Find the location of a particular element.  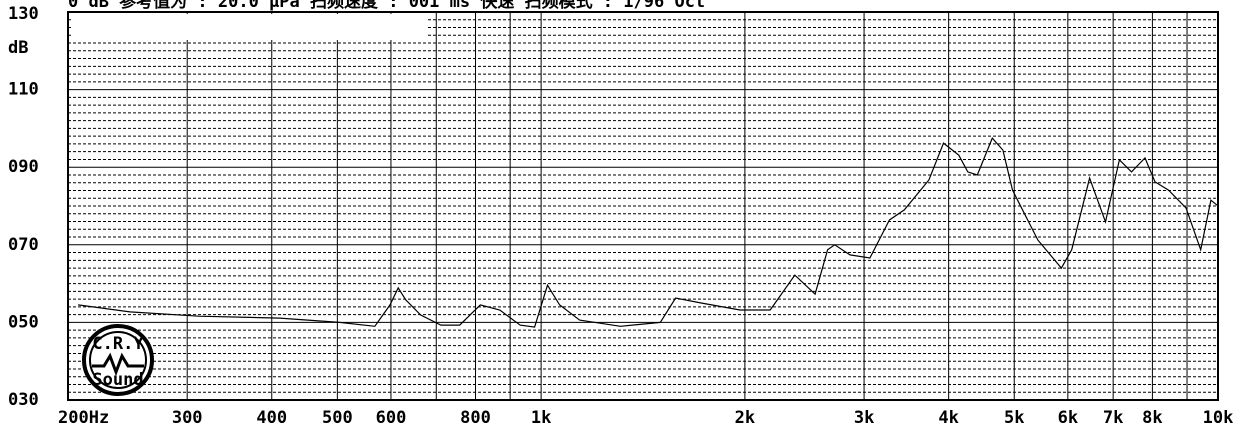

x-tick-label: 1k is located at coordinates (541, 418).